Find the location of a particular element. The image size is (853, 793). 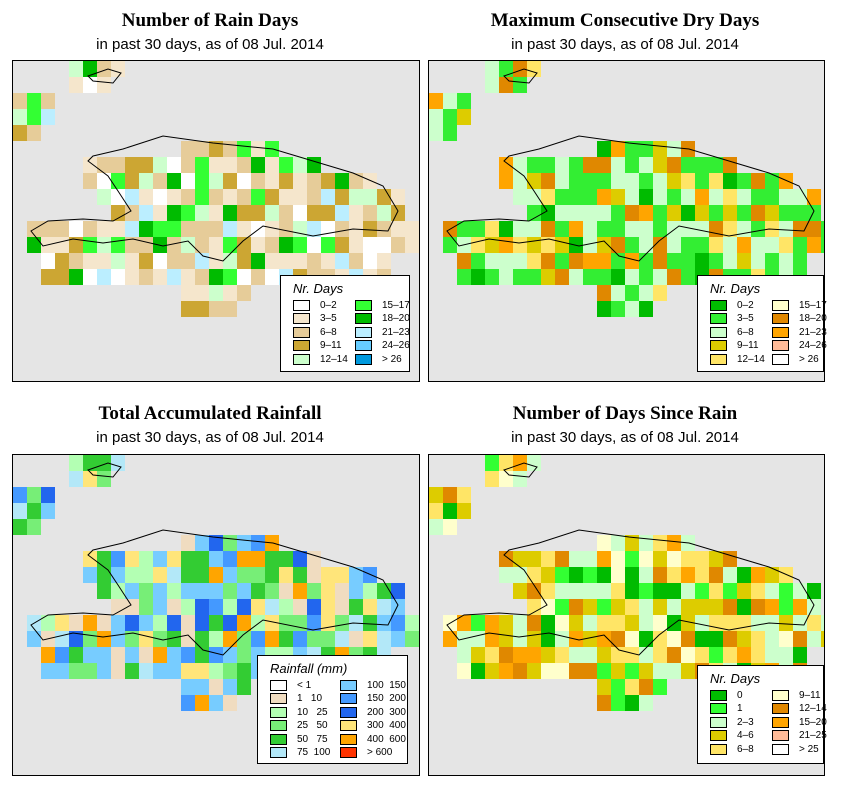

legend-item: 75 100 is located at coordinates (300, 753).